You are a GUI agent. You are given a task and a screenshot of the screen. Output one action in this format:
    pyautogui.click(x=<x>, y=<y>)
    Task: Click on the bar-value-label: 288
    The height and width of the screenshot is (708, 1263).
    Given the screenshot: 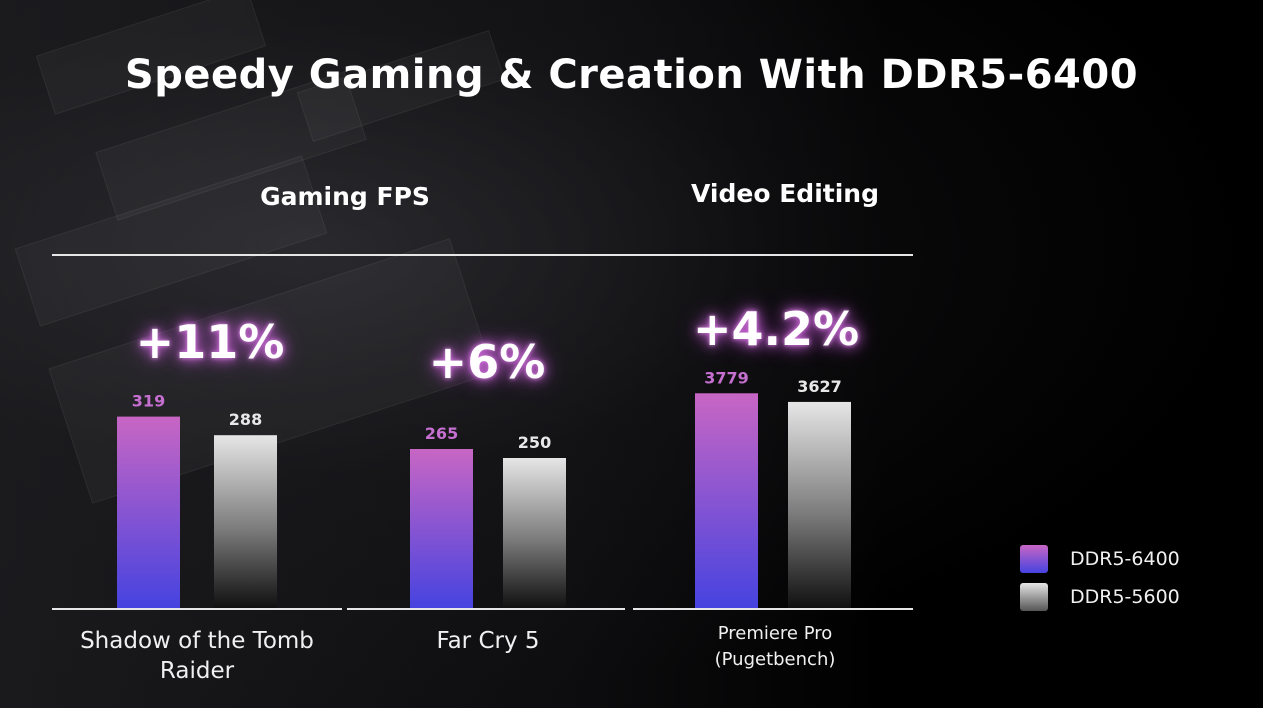 What is the action you would take?
    pyautogui.click(x=245, y=419)
    